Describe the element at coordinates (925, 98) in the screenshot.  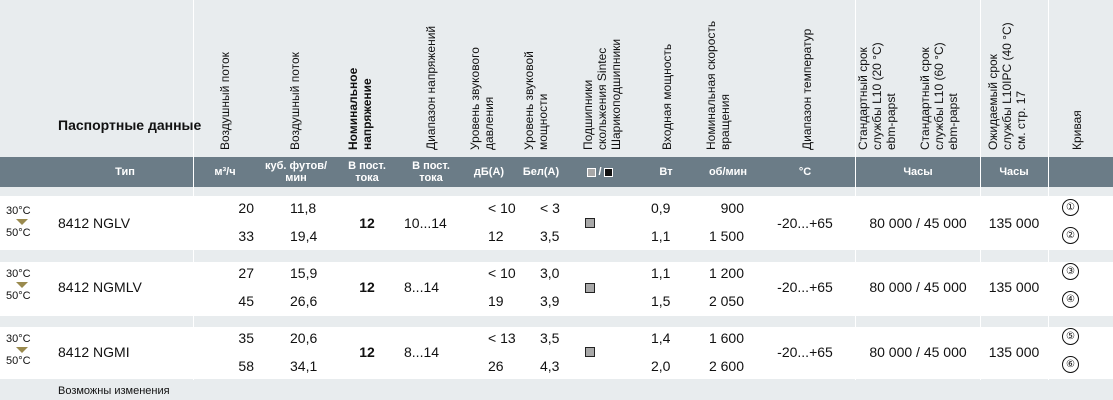
I see `header-life60-1: Стандартный срок` at that location.